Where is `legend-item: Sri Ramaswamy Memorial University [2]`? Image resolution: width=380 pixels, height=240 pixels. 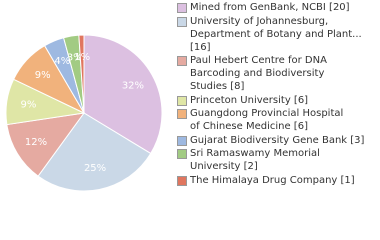
legend-item: Sri Ramaswamy Memorial University [2] is located at coordinates (277, 160).